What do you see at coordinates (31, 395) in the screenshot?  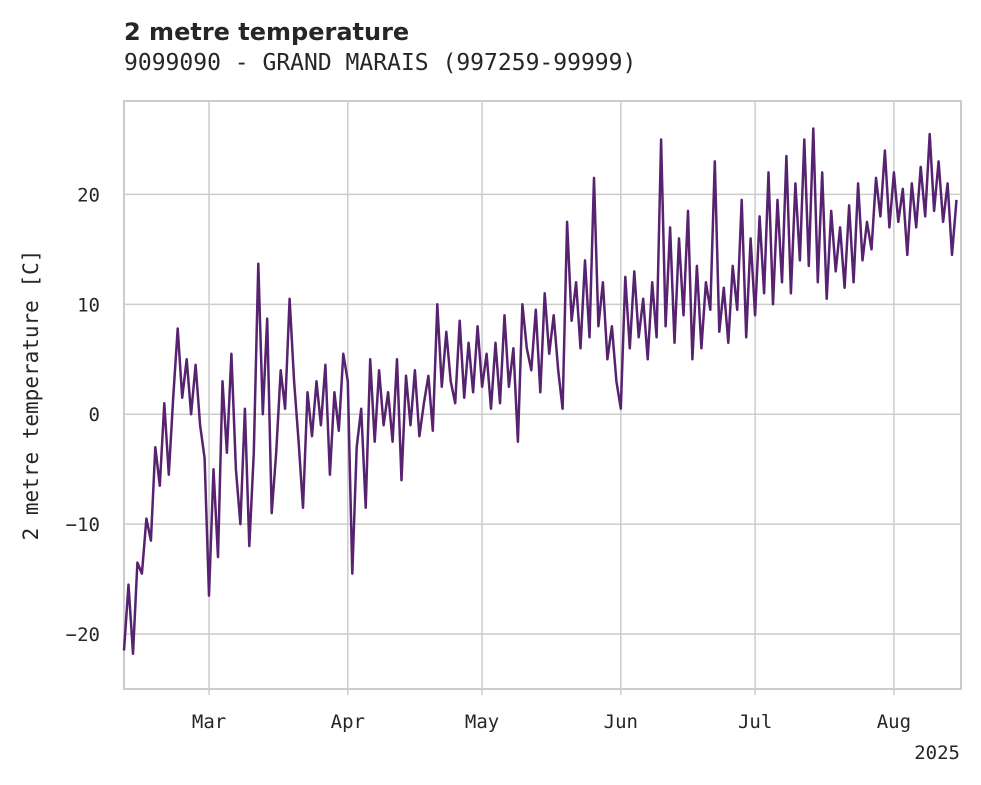 I see `y-axis-label: 2 metre temperature [C]` at bounding box center [31, 395].